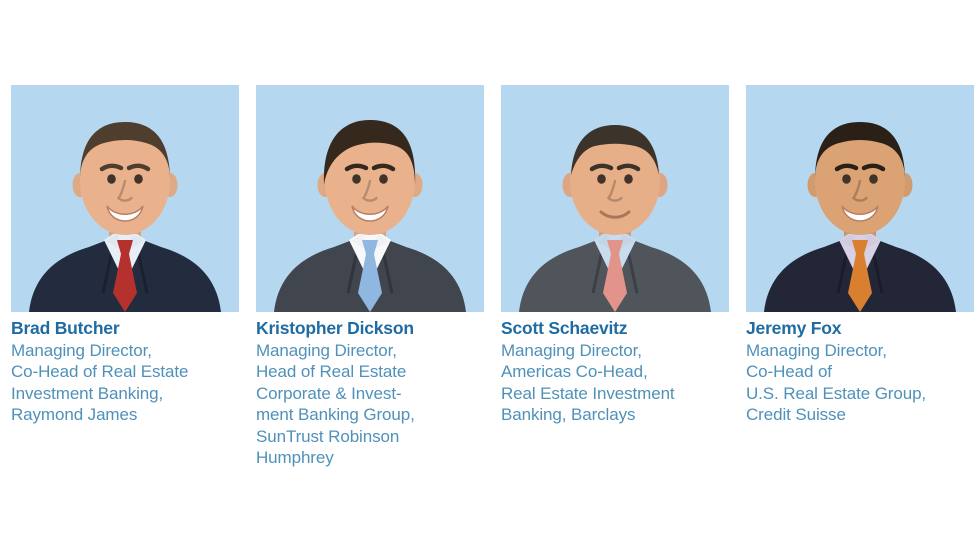 This screenshot has width=980, height=552. I want to click on person-name: Jeremy Fox, so click(794, 328).